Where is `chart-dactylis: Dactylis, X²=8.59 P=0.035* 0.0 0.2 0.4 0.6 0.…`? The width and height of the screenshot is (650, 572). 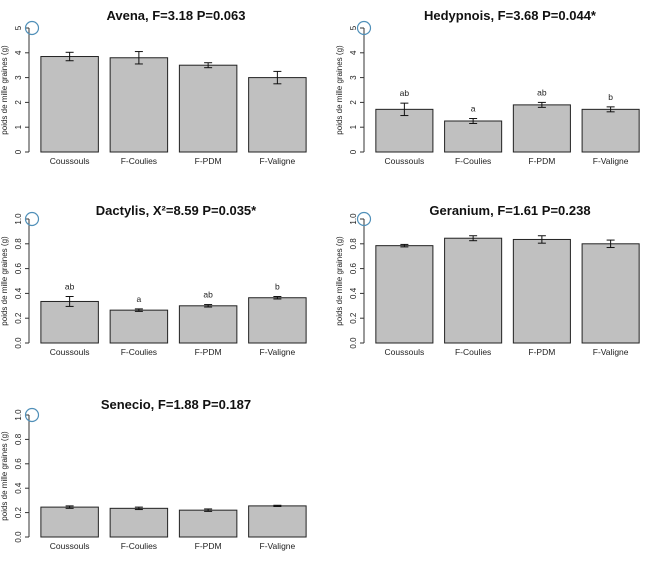 chart-dactylis: Dactylis, X²=8.59 P=0.035* 0.0 0.2 0.4 0.6 0.… is located at coordinates (153, 280).